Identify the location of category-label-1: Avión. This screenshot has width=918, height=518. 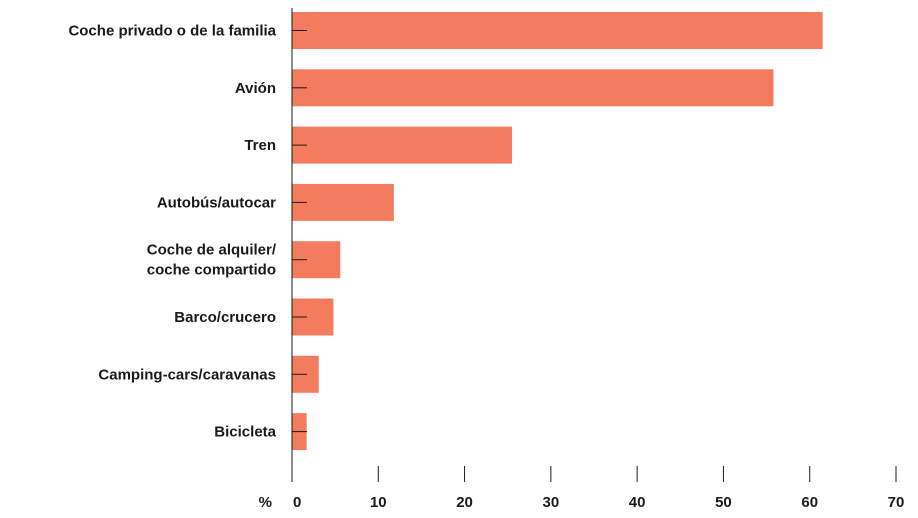
(255, 88).